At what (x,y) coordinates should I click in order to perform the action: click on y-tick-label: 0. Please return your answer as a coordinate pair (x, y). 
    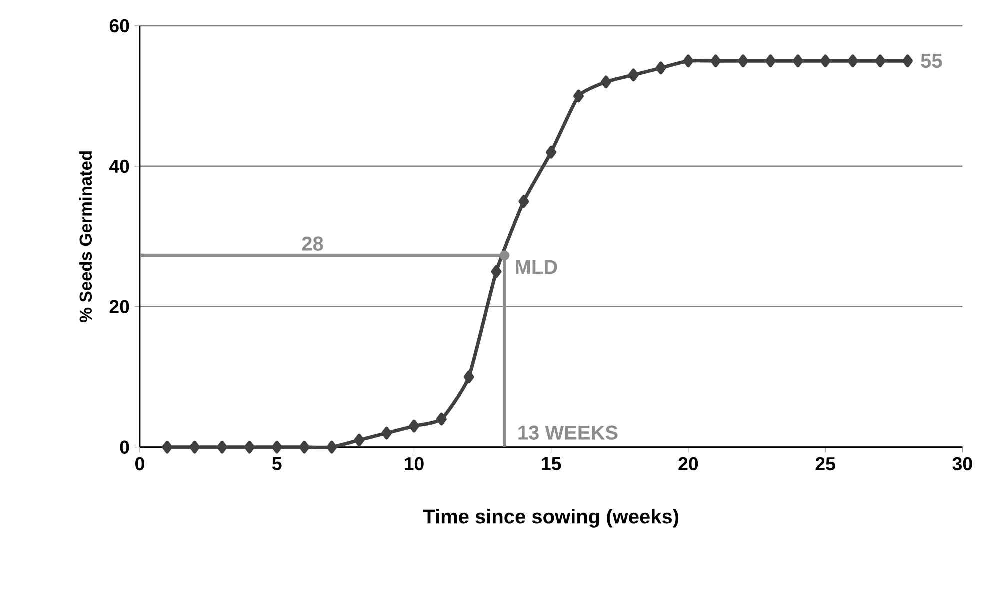
    Looking at the image, I should click on (125, 447).